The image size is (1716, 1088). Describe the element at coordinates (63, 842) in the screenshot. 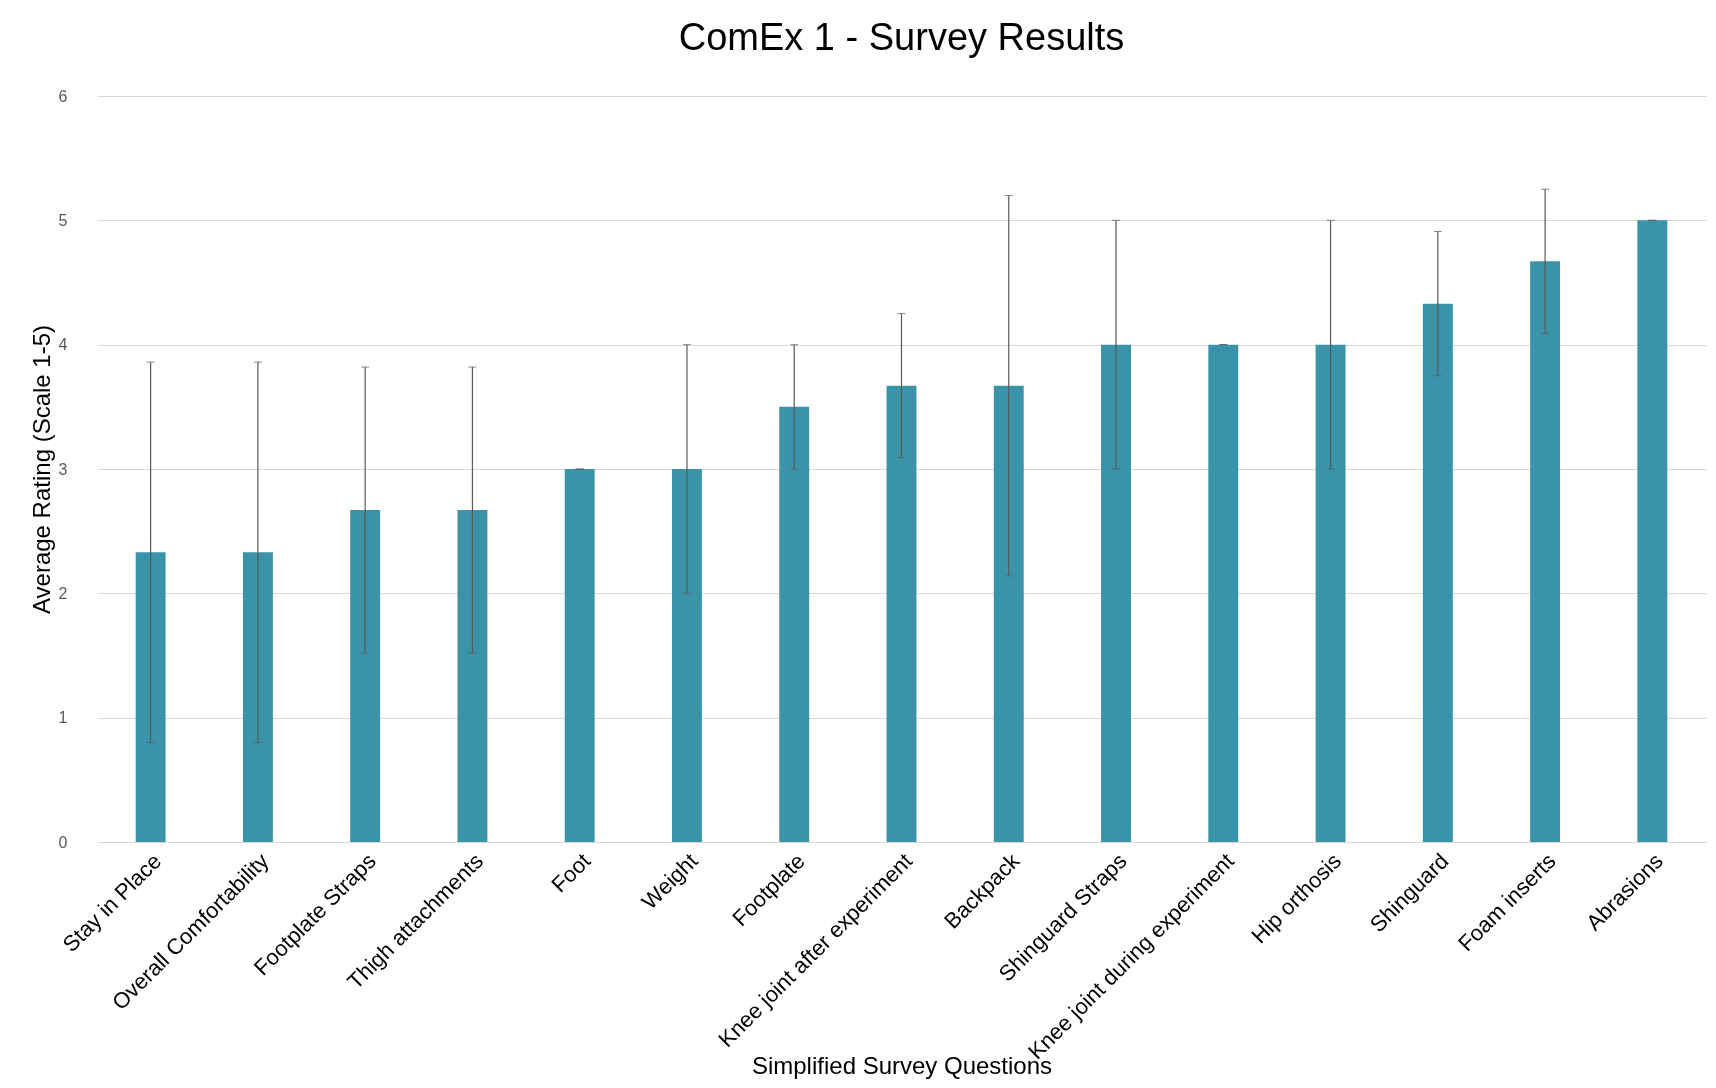

I see `y-tick-label: 0` at that location.